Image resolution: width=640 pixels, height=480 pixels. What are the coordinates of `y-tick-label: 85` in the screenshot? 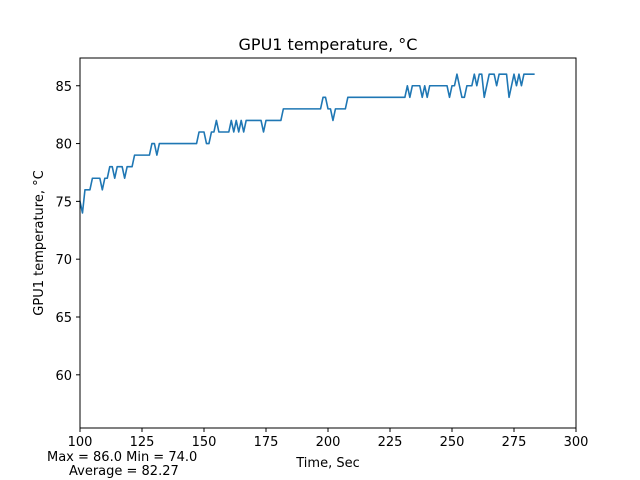 It's located at (63, 87).